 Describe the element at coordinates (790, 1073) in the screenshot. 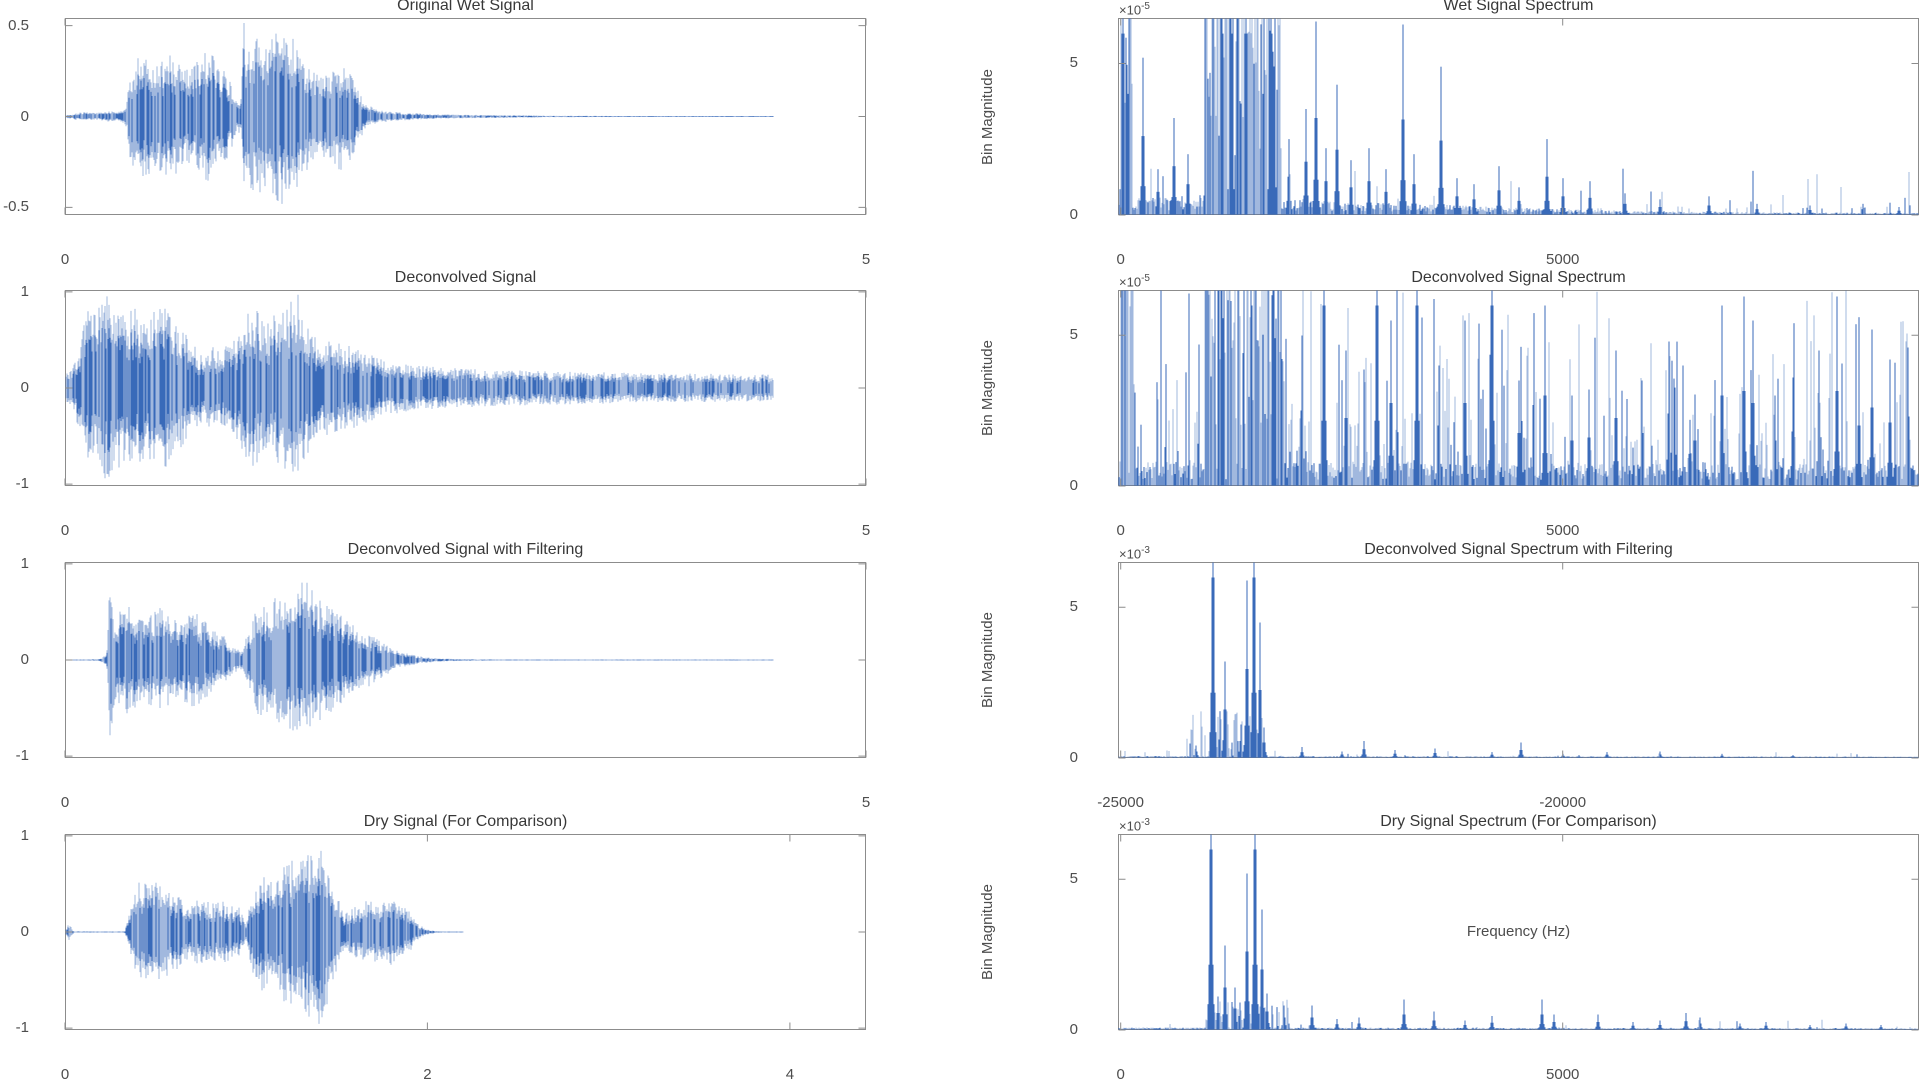

I see `x-tick-label: 4` at that location.